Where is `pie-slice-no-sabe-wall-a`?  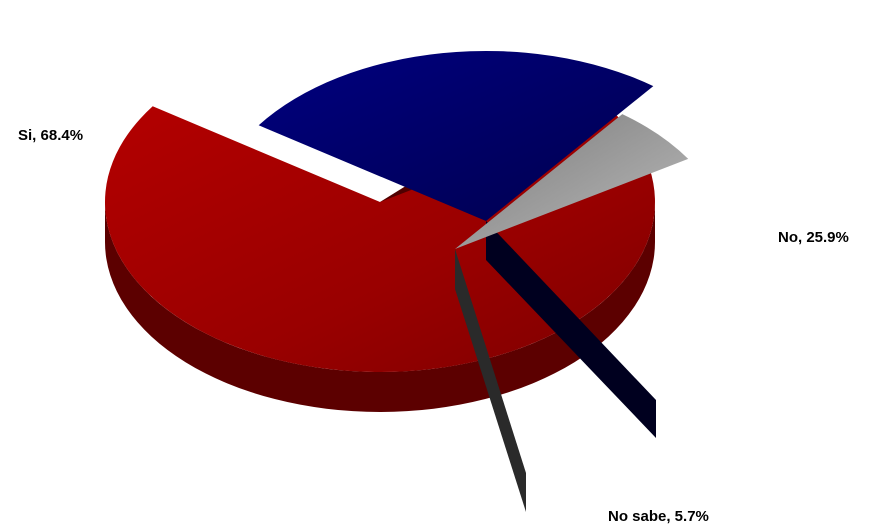 pie-slice-no-sabe-wall-a is located at coordinates (490, 380).